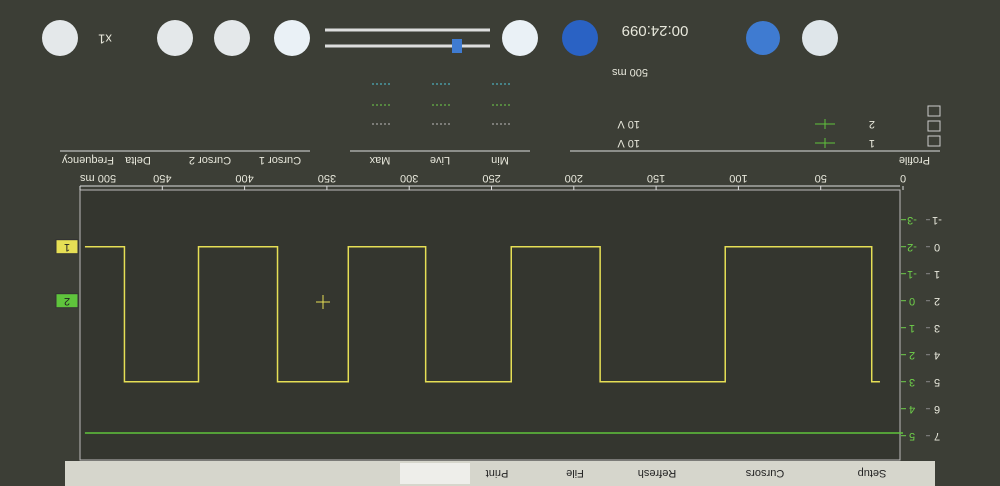  What do you see at coordinates (137, 160) in the screenshot?
I see `cursor-header: Delta` at bounding box center [137, 160].